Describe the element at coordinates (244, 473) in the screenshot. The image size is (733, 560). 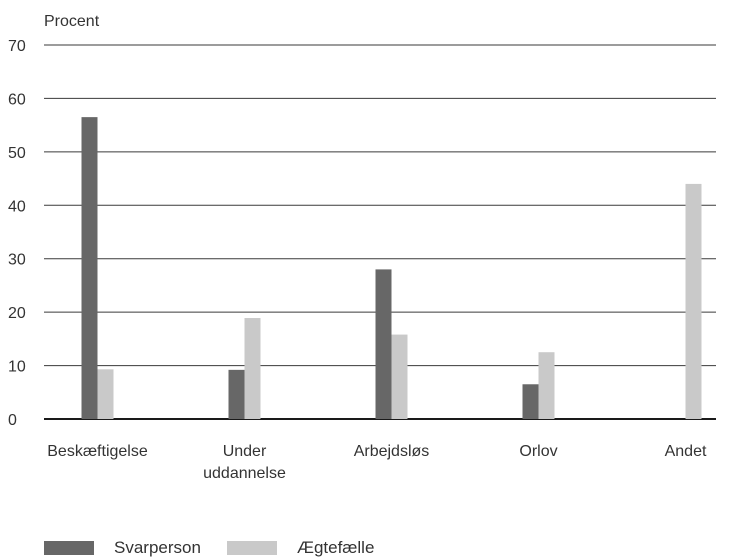
I see `category-label-1-1: uddannelse` at that location.